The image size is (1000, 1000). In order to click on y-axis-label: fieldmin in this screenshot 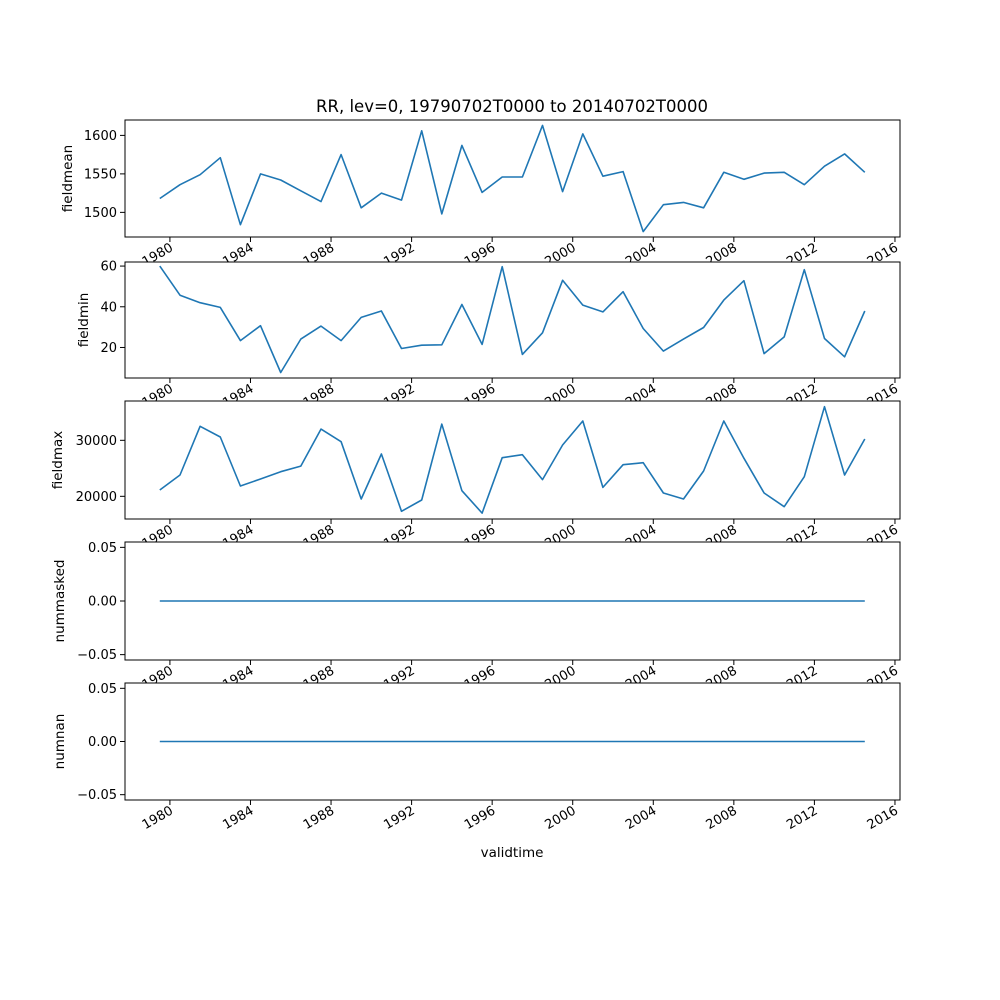, I will do `click(84, 320)`.